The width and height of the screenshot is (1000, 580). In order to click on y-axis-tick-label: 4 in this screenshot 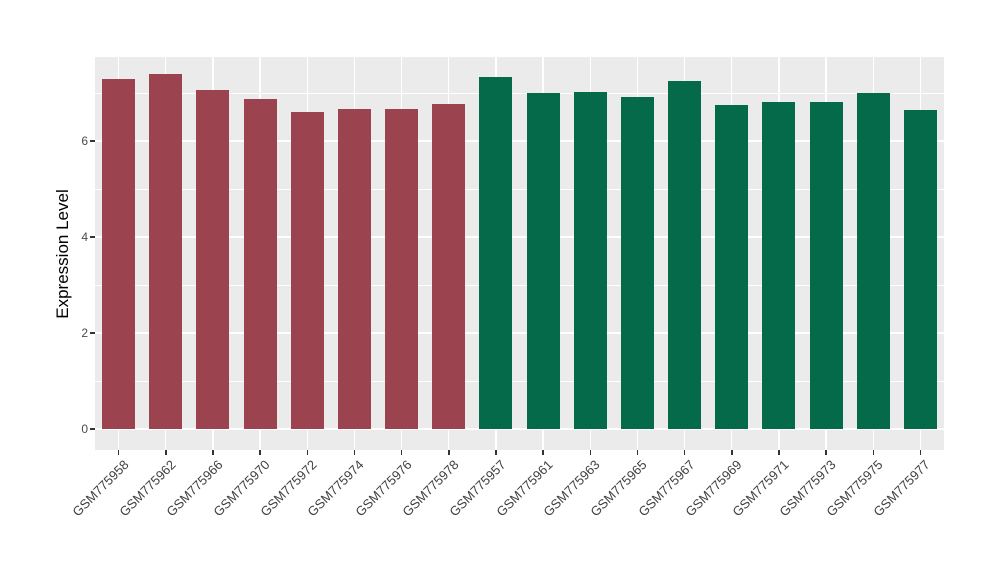, I will do `click(84, 237)`.